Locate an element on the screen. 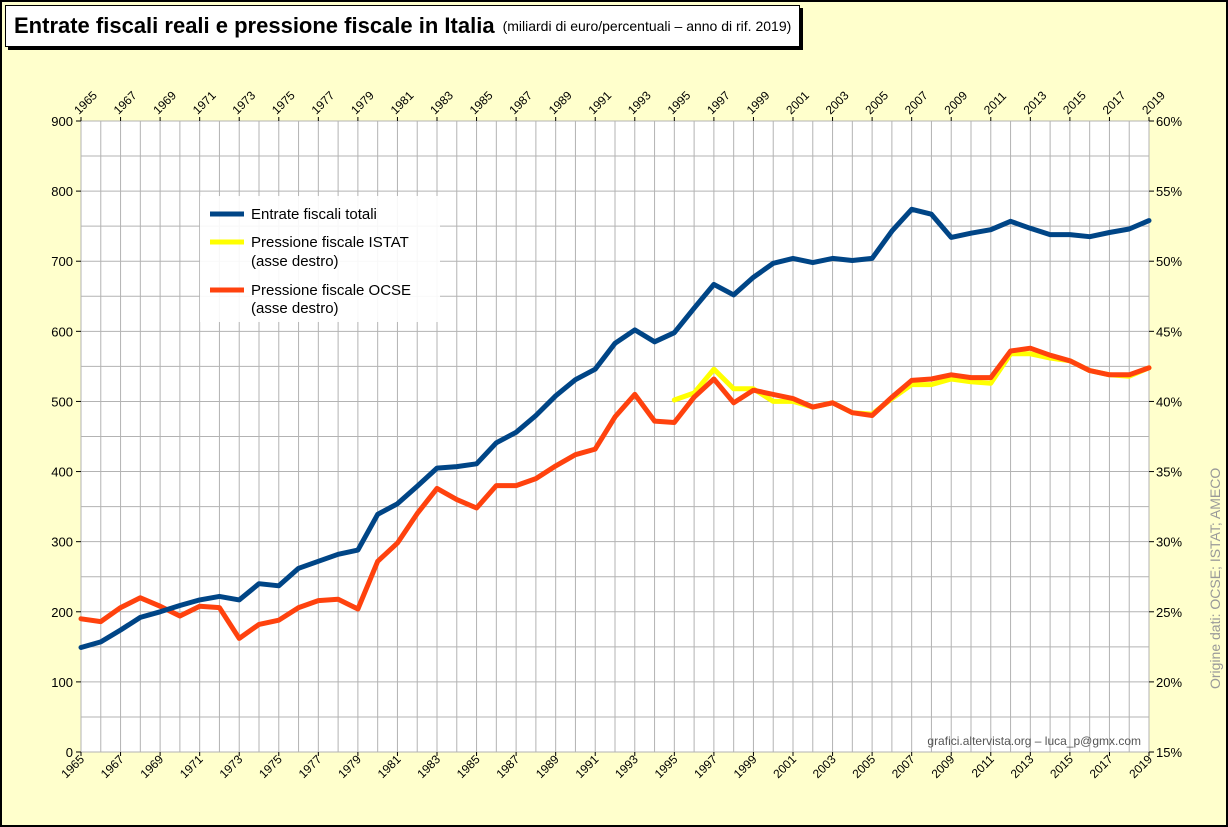 This screenshot has width=1228, height=827. x-tick-label-top: 2005 is located at coordinates (876, 102).